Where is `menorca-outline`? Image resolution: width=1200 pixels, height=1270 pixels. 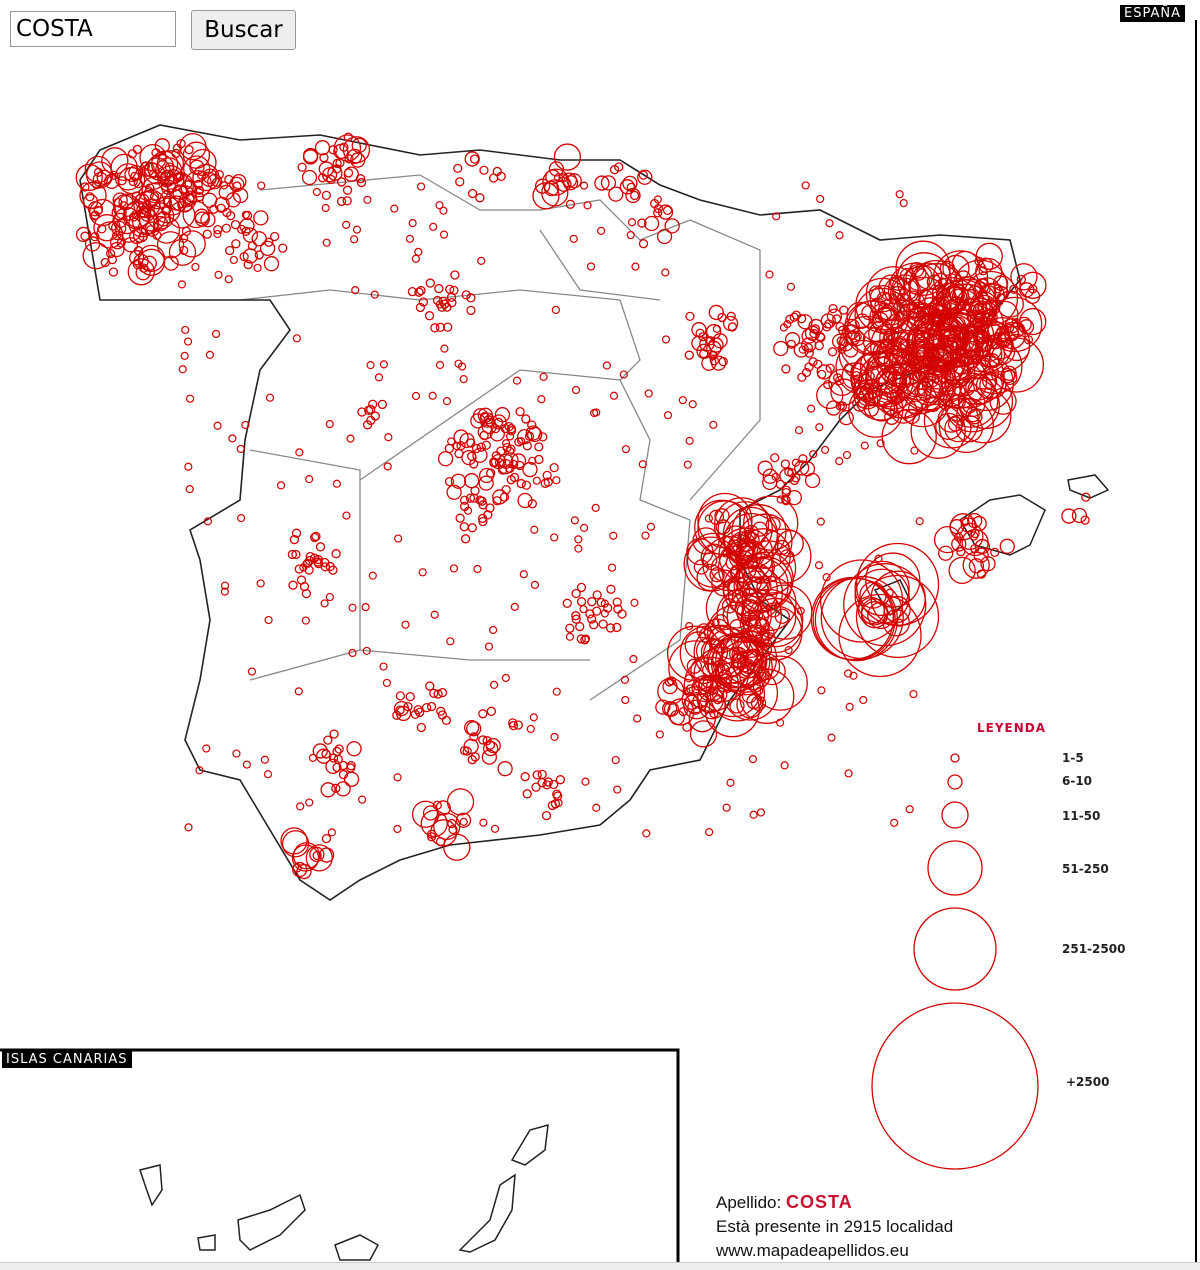
menorca-outline is located at coordinates (1088, 486).